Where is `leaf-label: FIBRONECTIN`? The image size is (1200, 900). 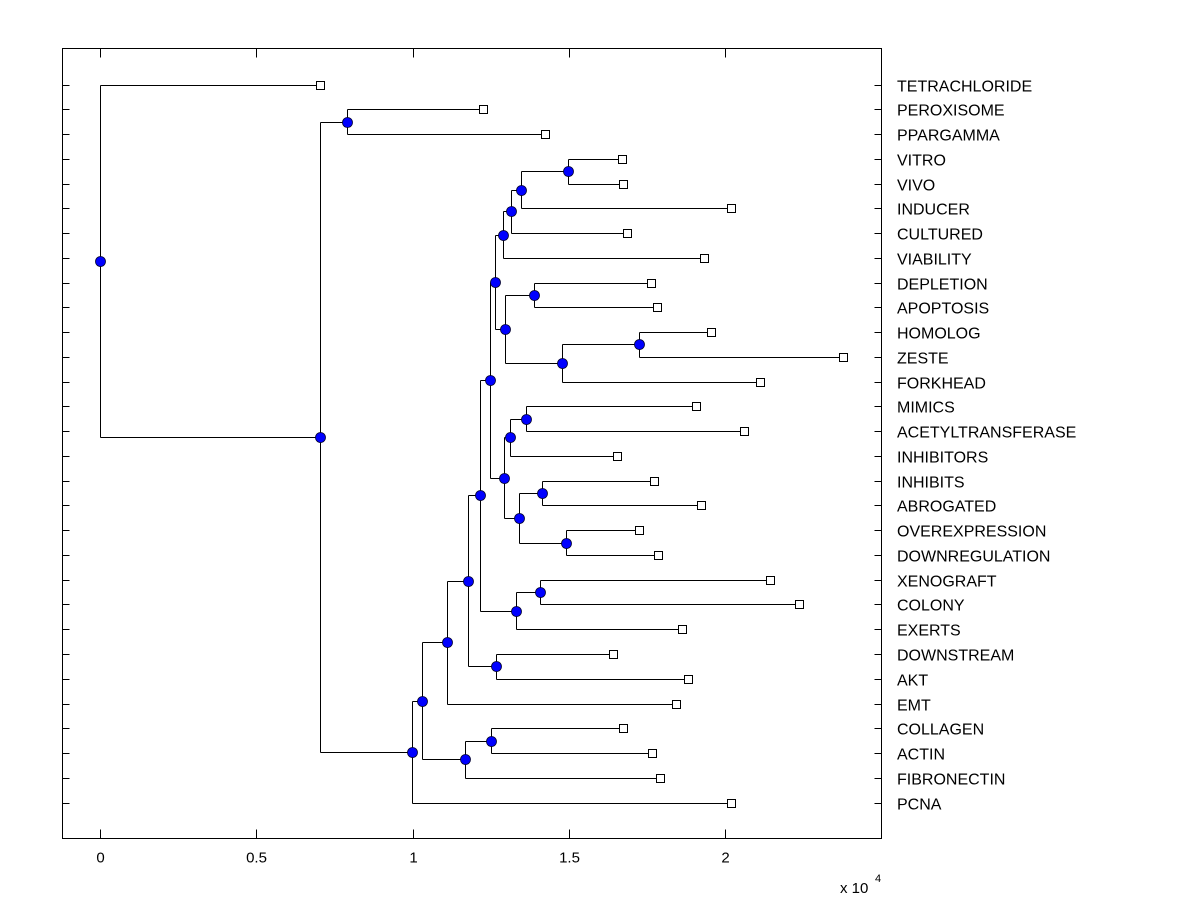 leaf-label: FIBRONECTIN is located at coordinates (951, 780).